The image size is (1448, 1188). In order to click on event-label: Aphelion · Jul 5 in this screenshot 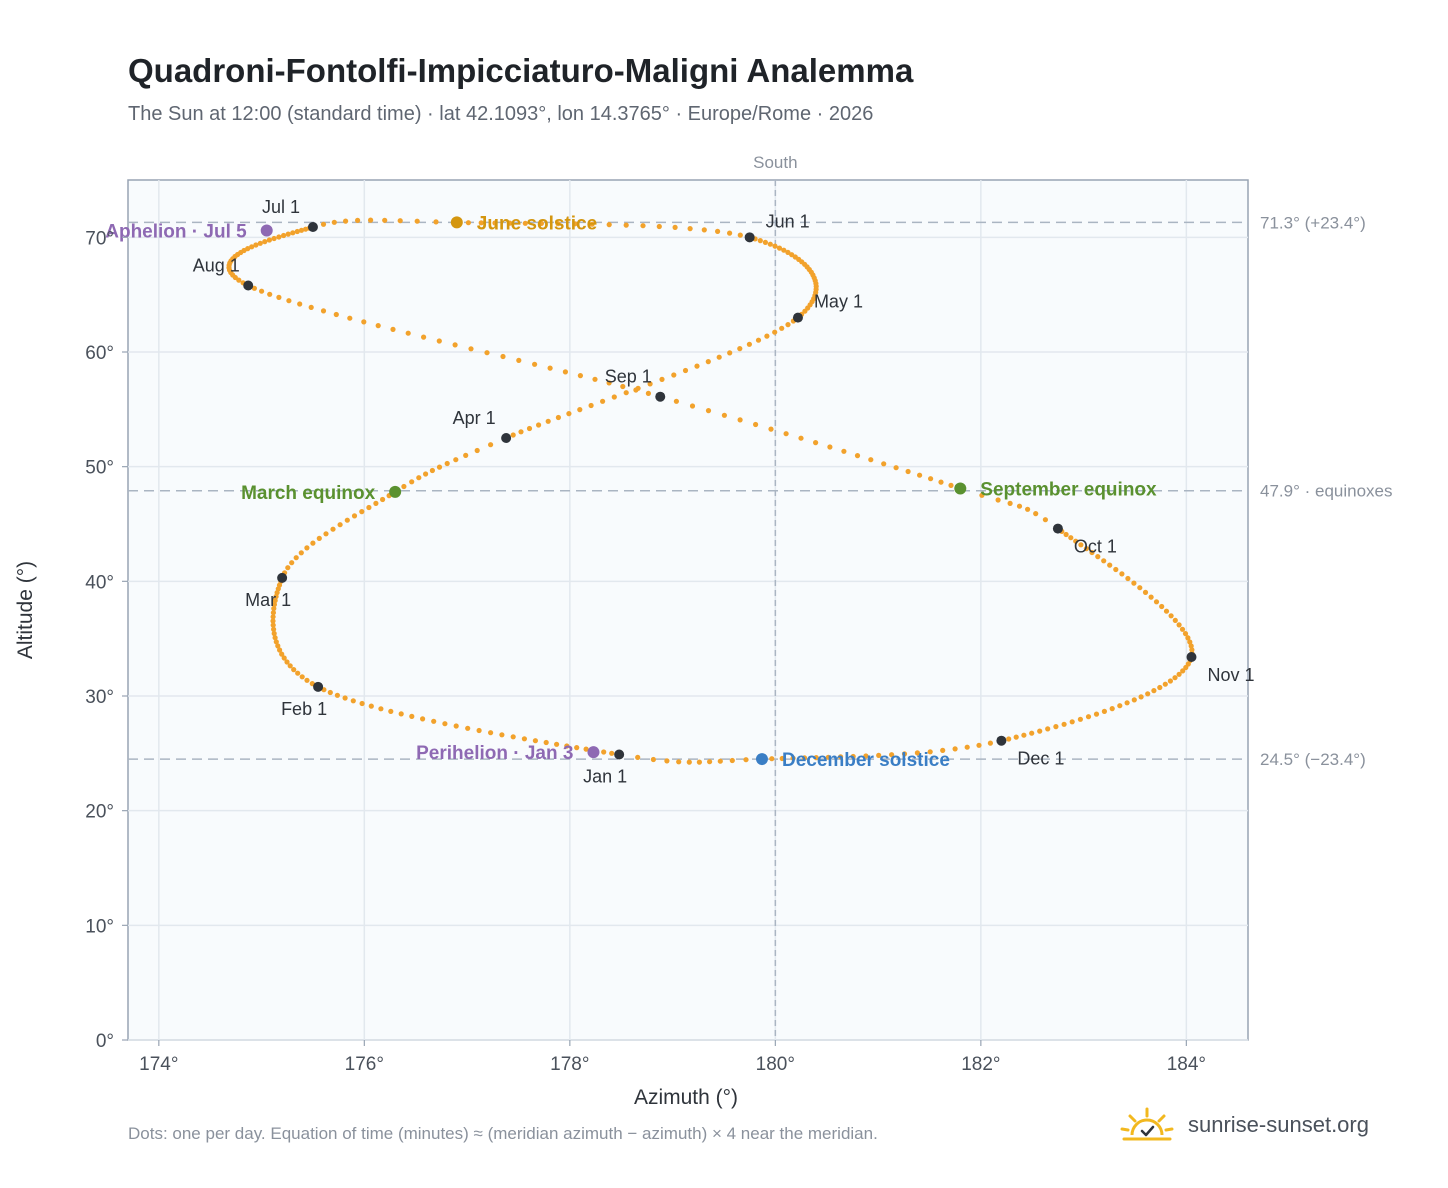, I will do `click(176, 231)`.